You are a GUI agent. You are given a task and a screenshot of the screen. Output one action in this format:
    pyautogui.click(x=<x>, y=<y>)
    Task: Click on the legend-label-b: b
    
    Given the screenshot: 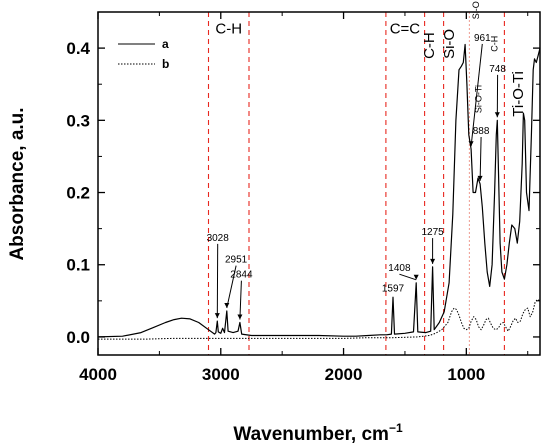 What is the action you would take?
    pyautogui.click(x=165, y=64)
    